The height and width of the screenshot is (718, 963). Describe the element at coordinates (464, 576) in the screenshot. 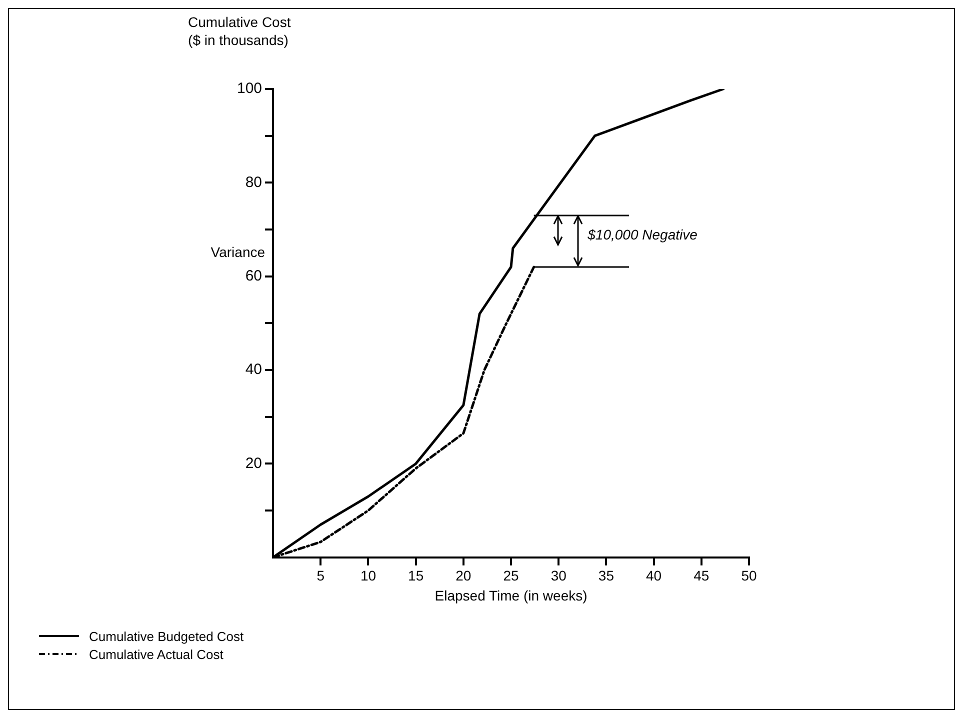

I see `x-tick-label: 20` at that location.